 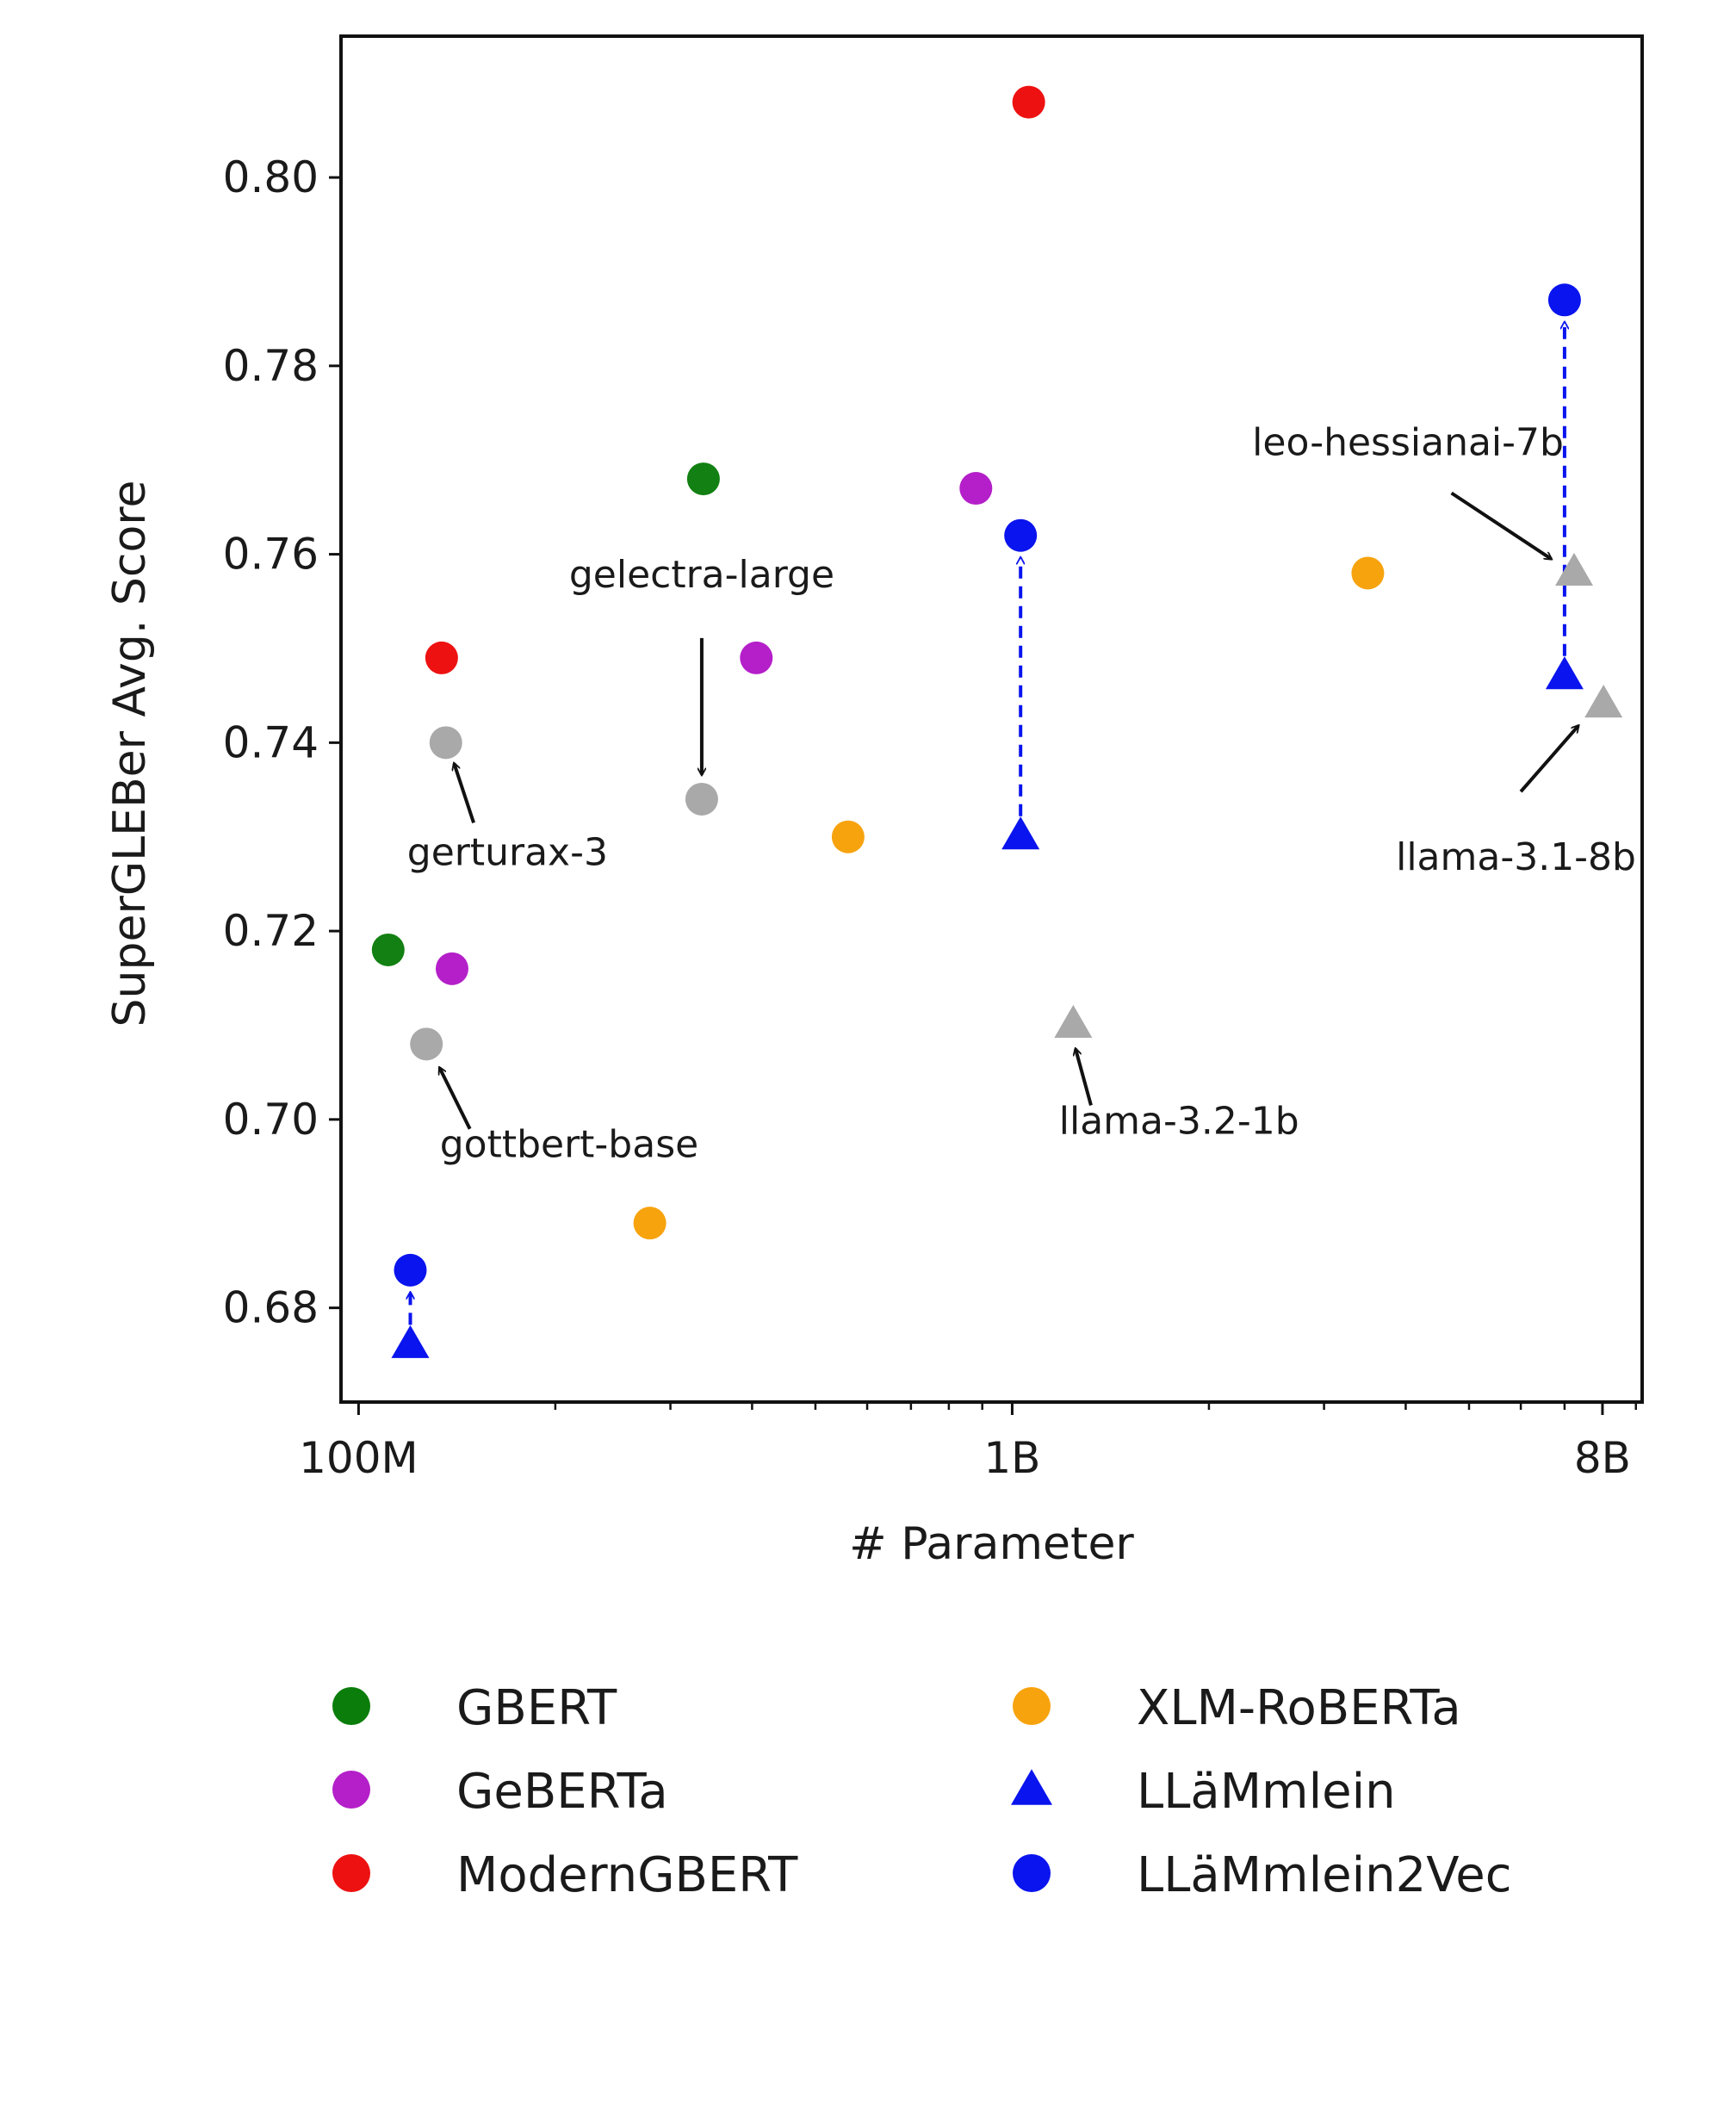 What do you see at coordinates (271, 366) in the screenshot?
I see `y-tick-label: 0.78` at bounding box center [271, 366].